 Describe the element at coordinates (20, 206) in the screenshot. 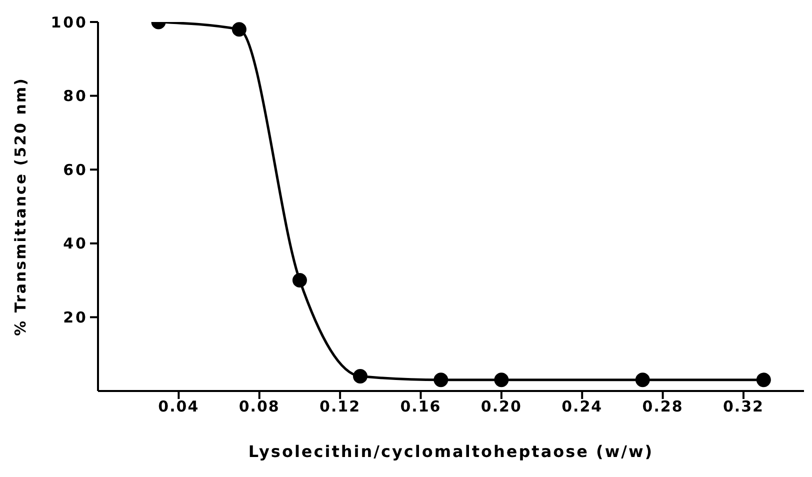

I see `y-axis-title: % Transmittance (520 nm)` at that location.